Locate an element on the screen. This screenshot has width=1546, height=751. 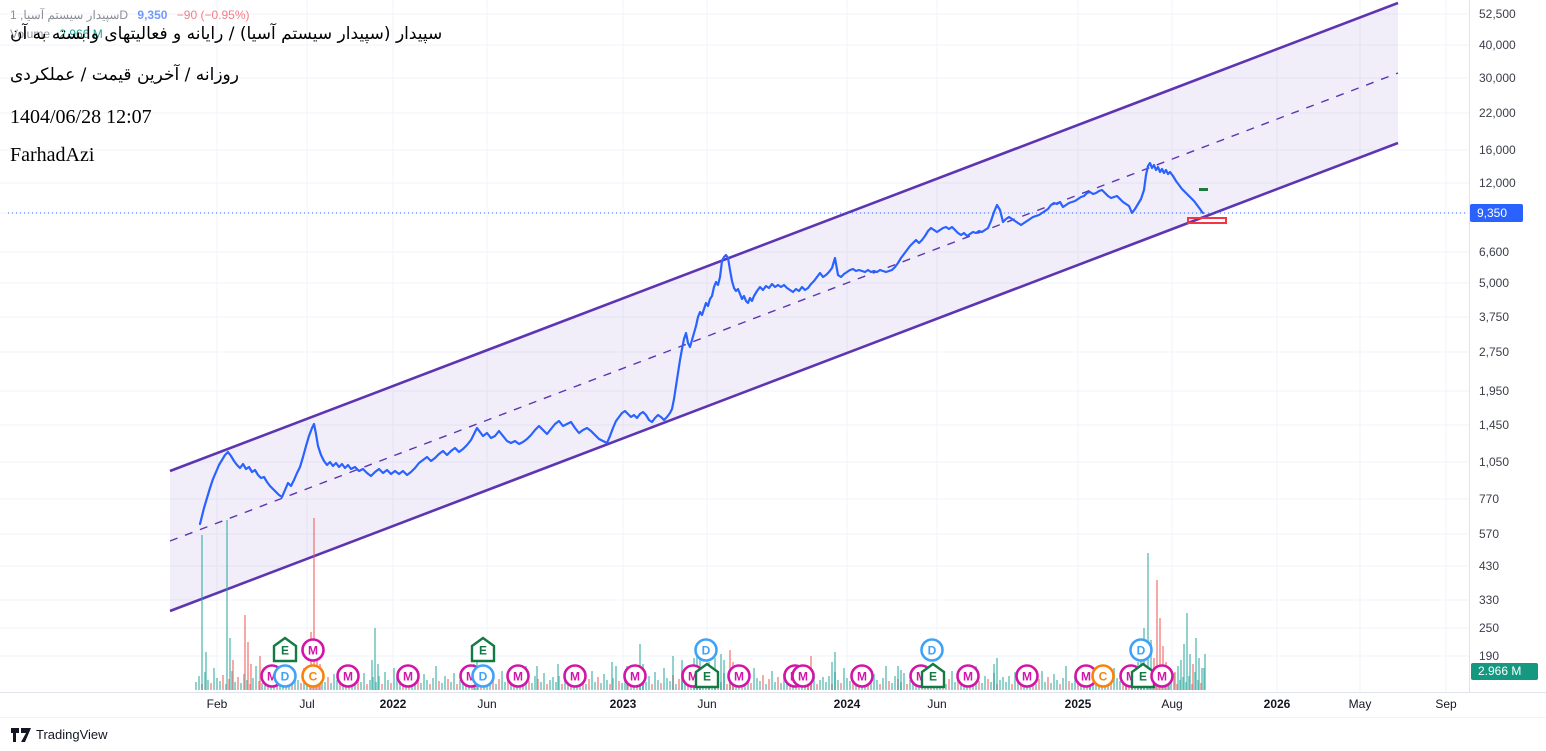
symbol-legend: سپیدار سیستم آسیا, 1D 9,350 −90 (−0.95%) is located at coordinates (130, 15).